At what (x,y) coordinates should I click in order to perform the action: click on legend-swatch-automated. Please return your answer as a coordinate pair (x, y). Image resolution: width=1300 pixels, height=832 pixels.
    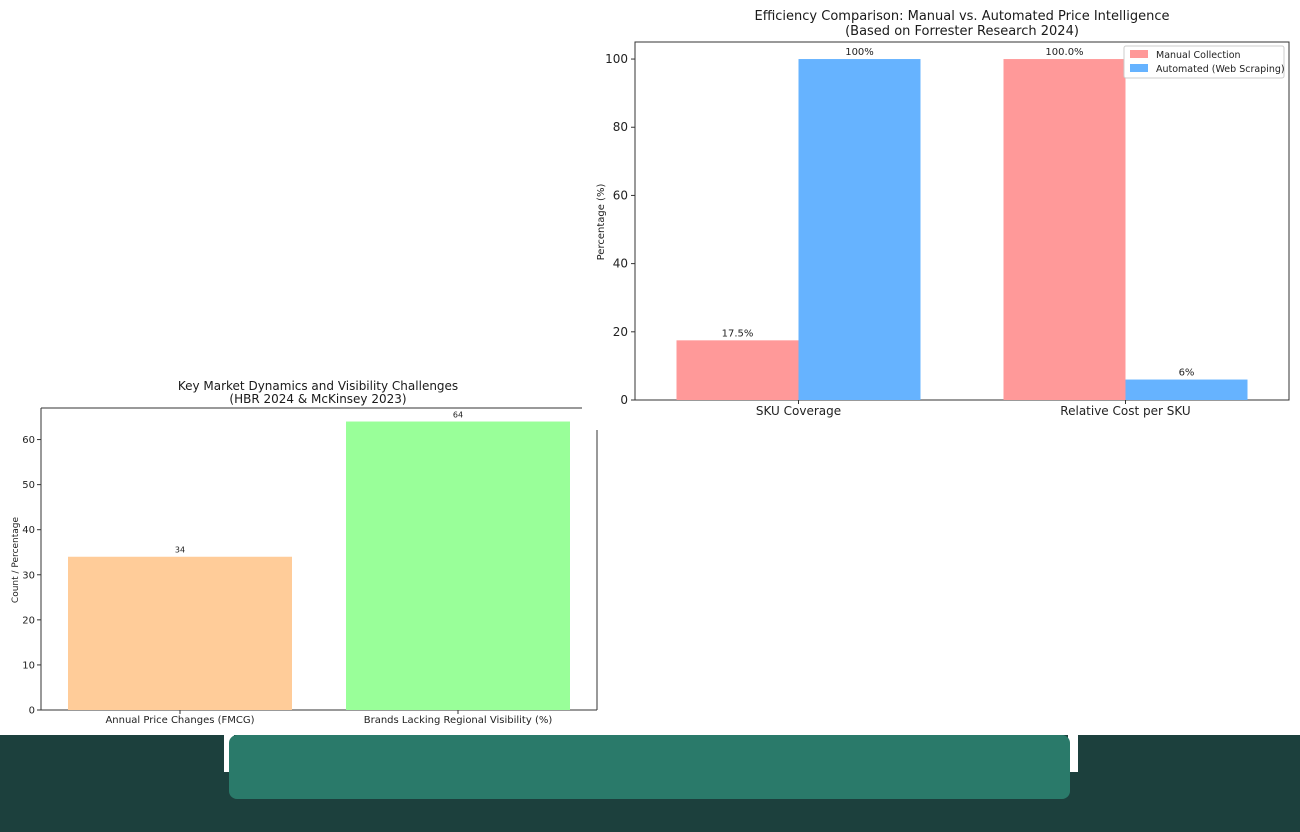
    Looking at the image, I should click on (1139, 68).